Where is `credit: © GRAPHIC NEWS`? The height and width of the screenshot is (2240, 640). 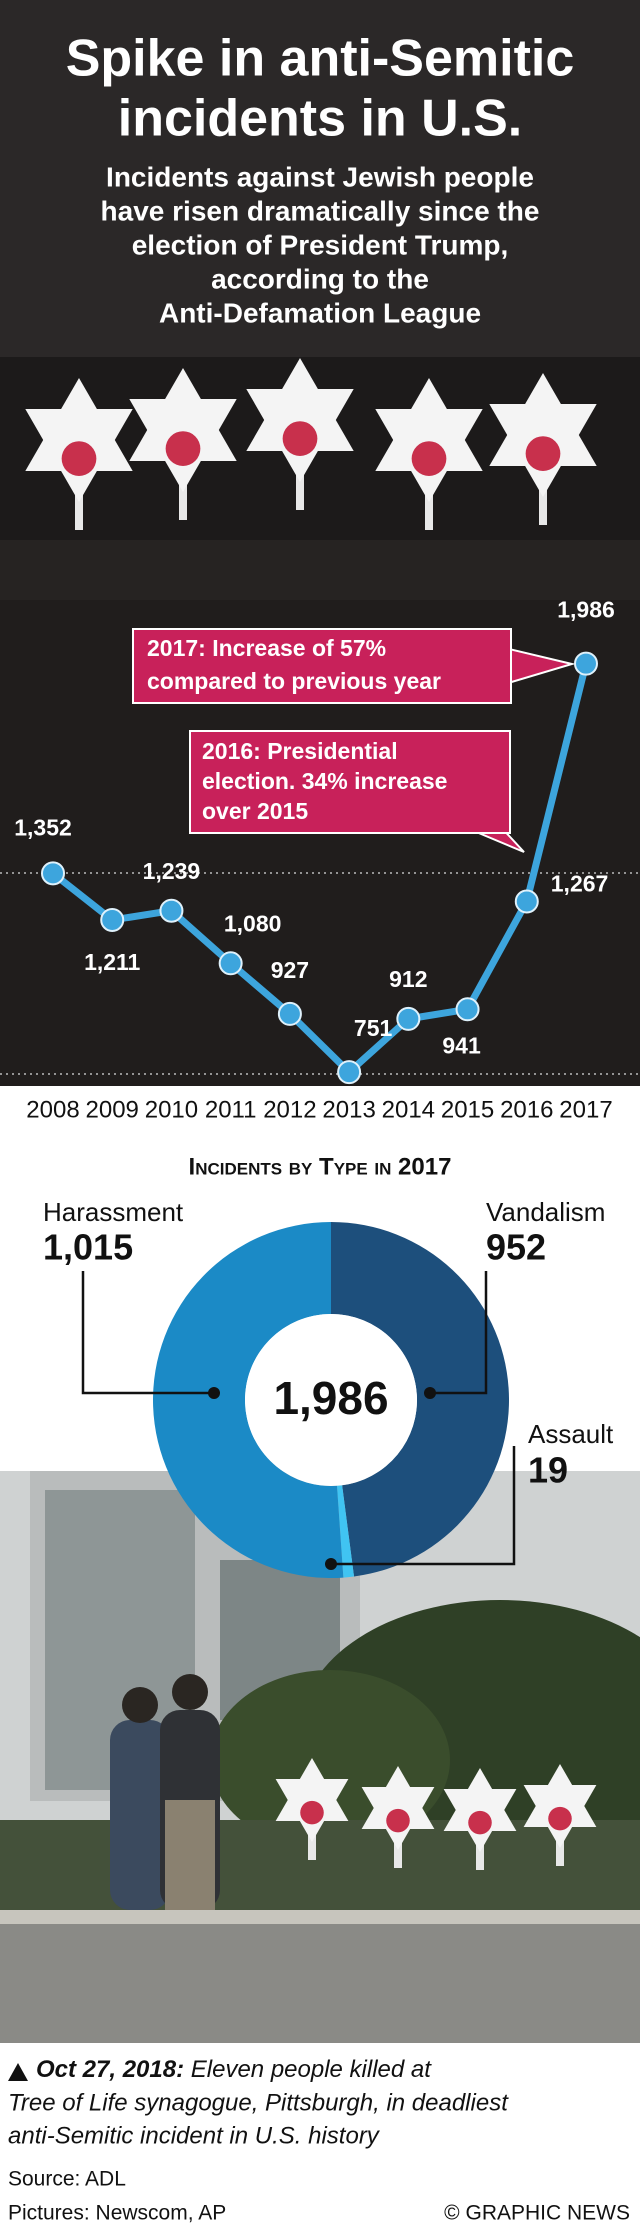
credit: © GRAPHIC NEWS is located at coordinates (537, 2213).